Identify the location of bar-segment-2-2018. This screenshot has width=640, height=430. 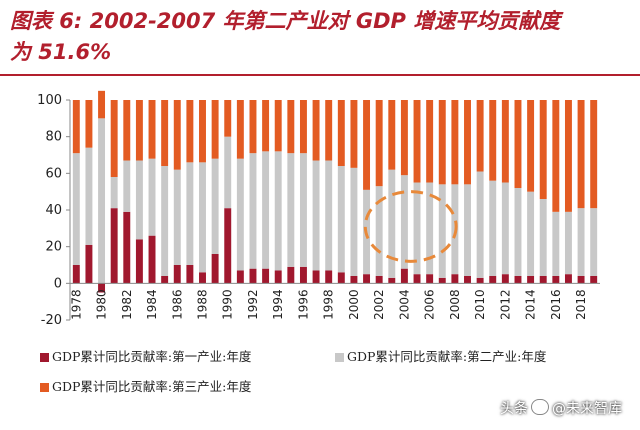
(581, 242).